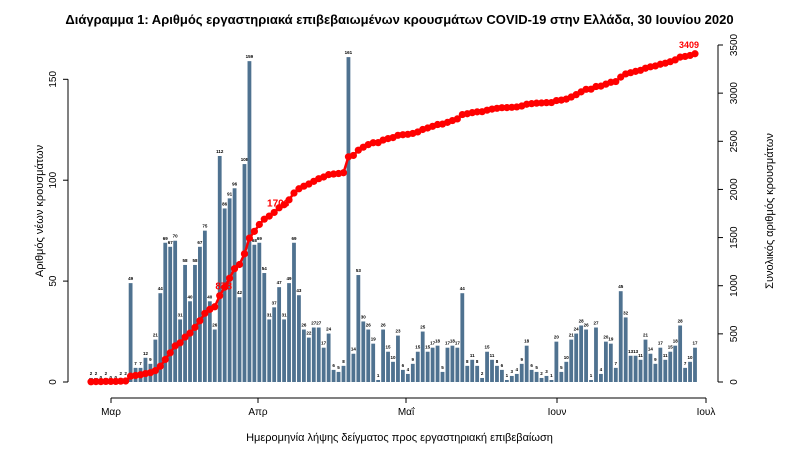 This screenshot has height=451, width=799. I want to click on y2-tick-label: 500, so click(734, 333).